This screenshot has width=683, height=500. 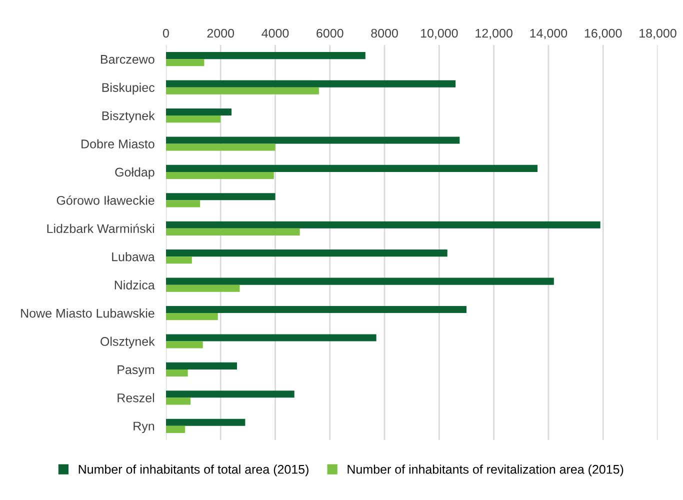 I want to click on y-tick-label: Reszel, so click(x=136, y=397).